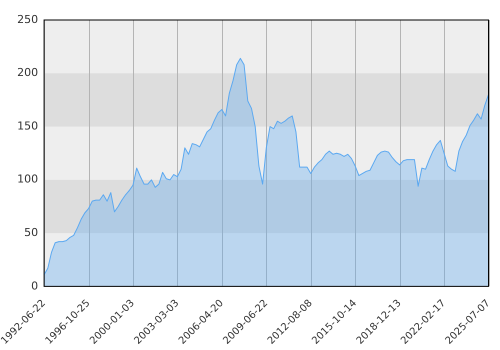  I want to click on y-tick-label: 0, so click(34, 285).